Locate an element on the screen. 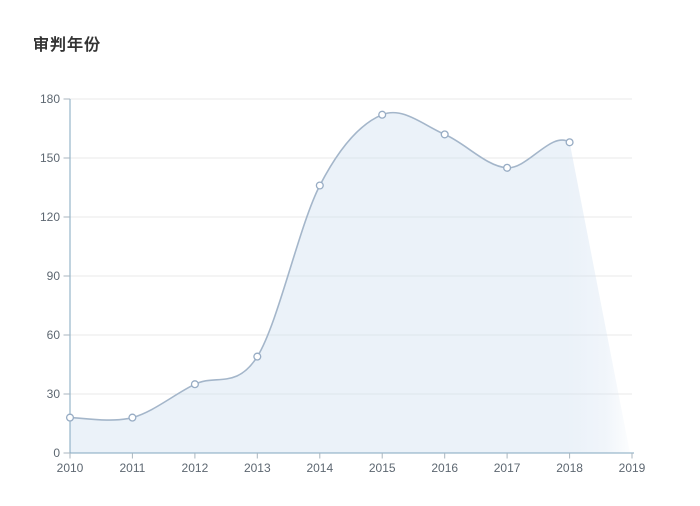  y-tick-label: 180 is located at coordinates (50, 99).